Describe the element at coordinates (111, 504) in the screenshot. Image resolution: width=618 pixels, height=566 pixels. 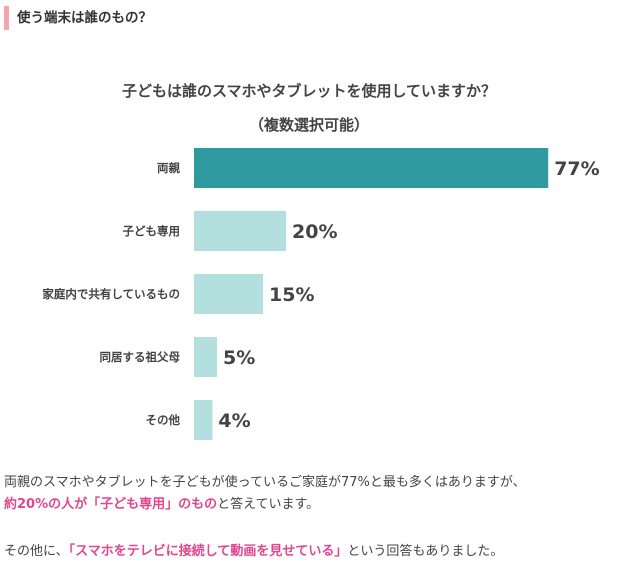
I see `highlight-text: 約20%の人が「子ども専用」のもの` at that location.